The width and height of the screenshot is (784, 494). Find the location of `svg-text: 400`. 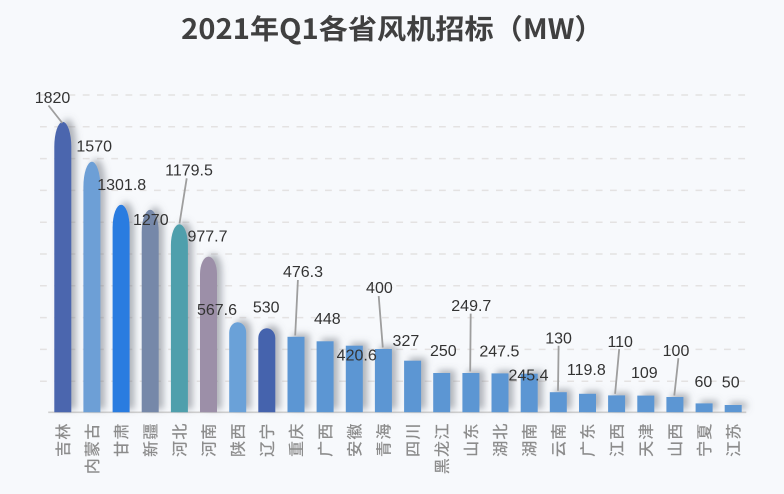

svg-text: 400 is located at coordinates (379, 288).